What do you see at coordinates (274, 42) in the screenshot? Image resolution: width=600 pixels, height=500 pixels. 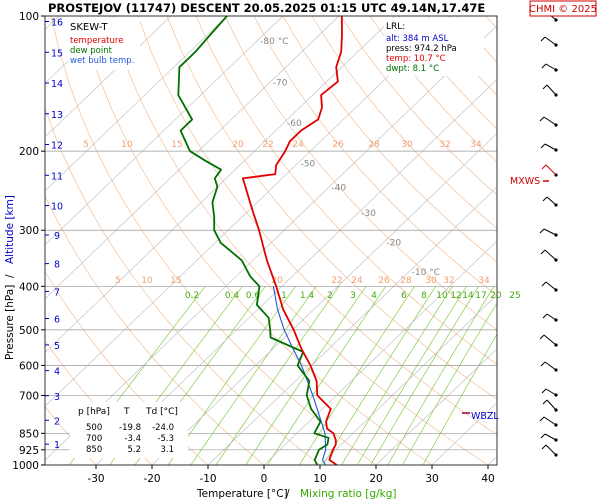 I see `isotherm-label: -80 °C` at bounding box center [274, 42].